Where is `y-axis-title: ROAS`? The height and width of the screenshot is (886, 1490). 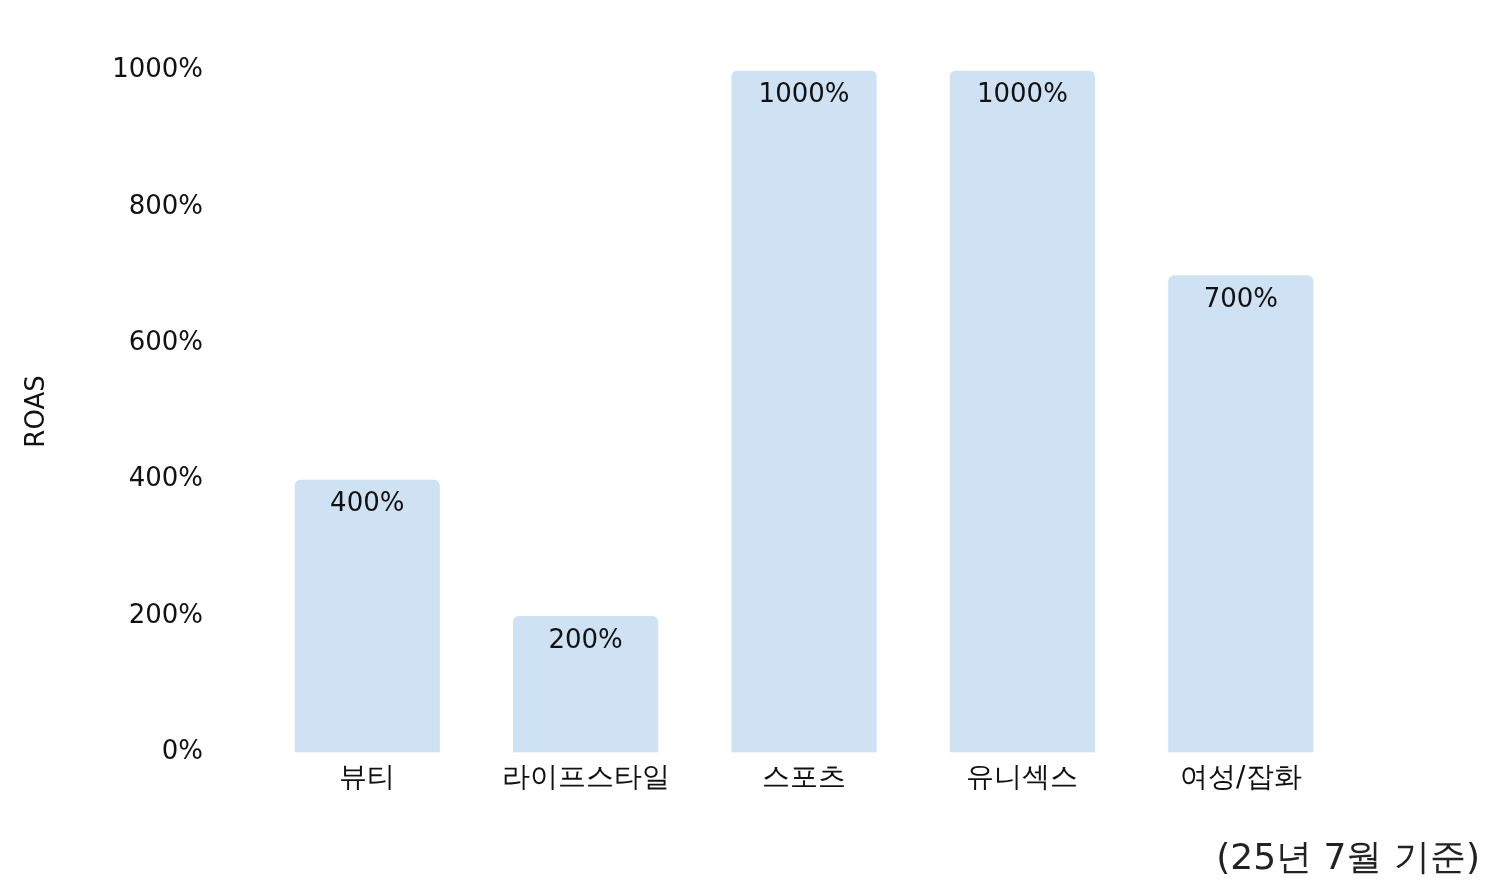 y-axis-title: ROAS is located at coordinates (35, 411).